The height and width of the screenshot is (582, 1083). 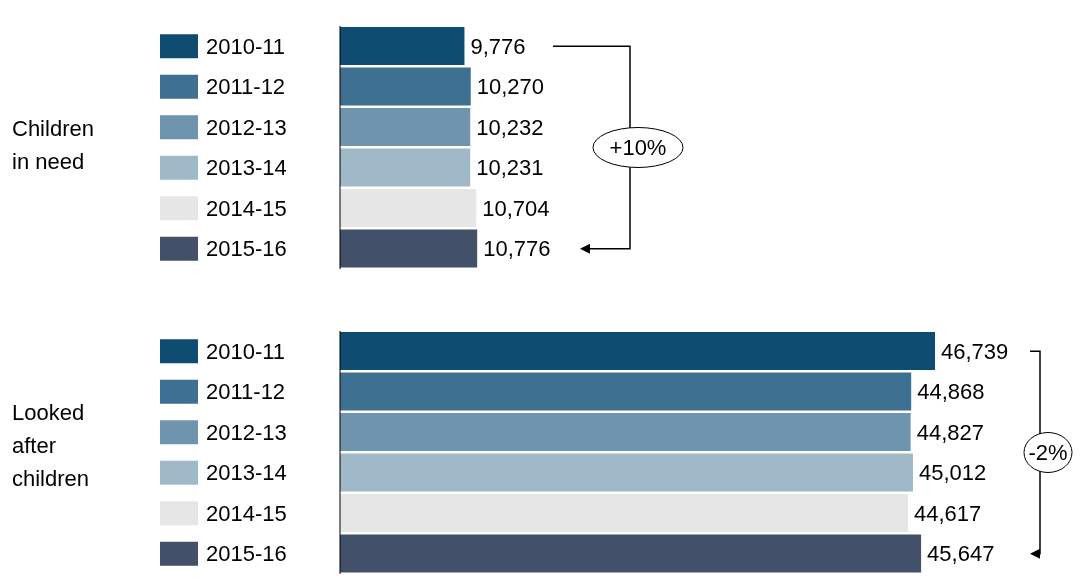 What do you see at coordinates (953, 473) in the screenshot?
I see `data-label: 45,012` at bounding box center [953, 473].